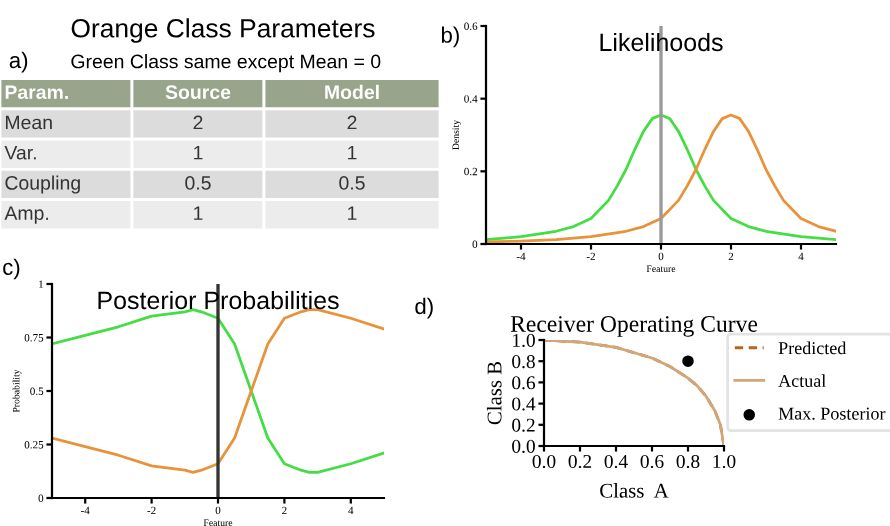 The width and height of the screenshot is (890, 526). What do you see at coordinates (524, 404) in the screenshot?
I see `y-tick-label: 0.4` at bounding box center [524, 404].